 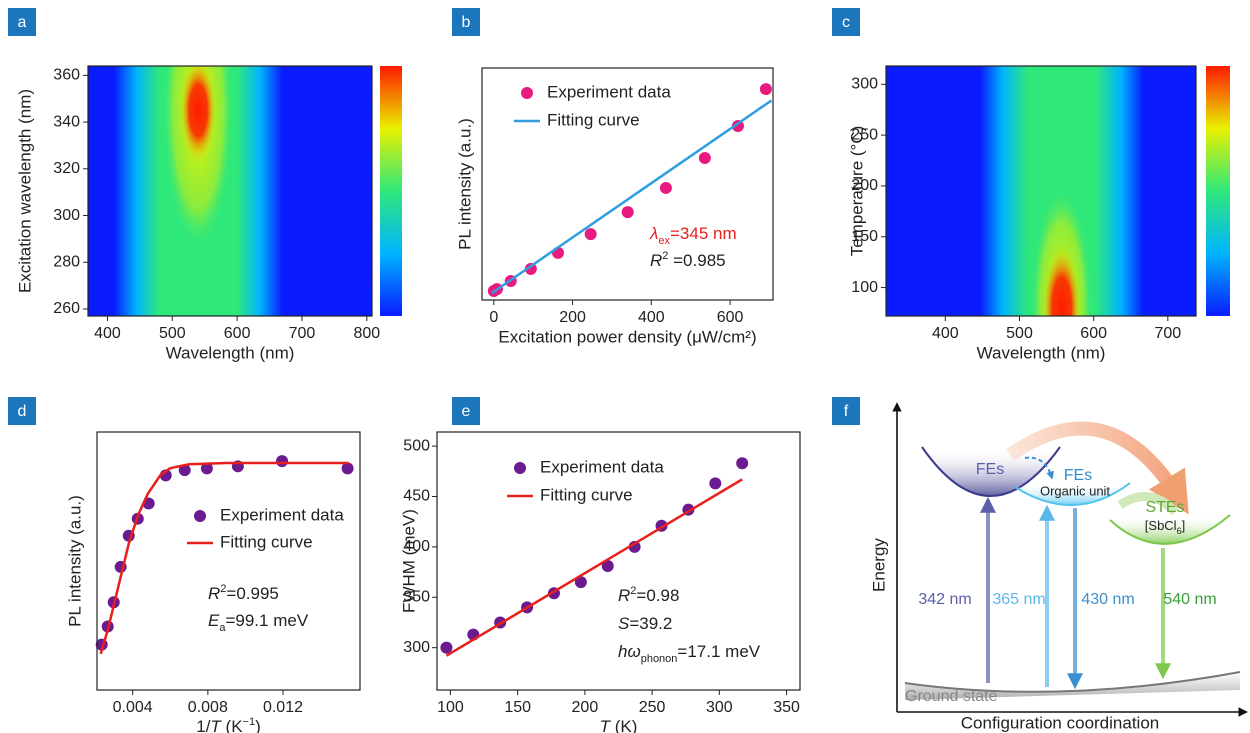 What do you see at coordinates (1164, 507) in the screenshot?
I see `state-label: STEs` at bounding box center [1164, 507].